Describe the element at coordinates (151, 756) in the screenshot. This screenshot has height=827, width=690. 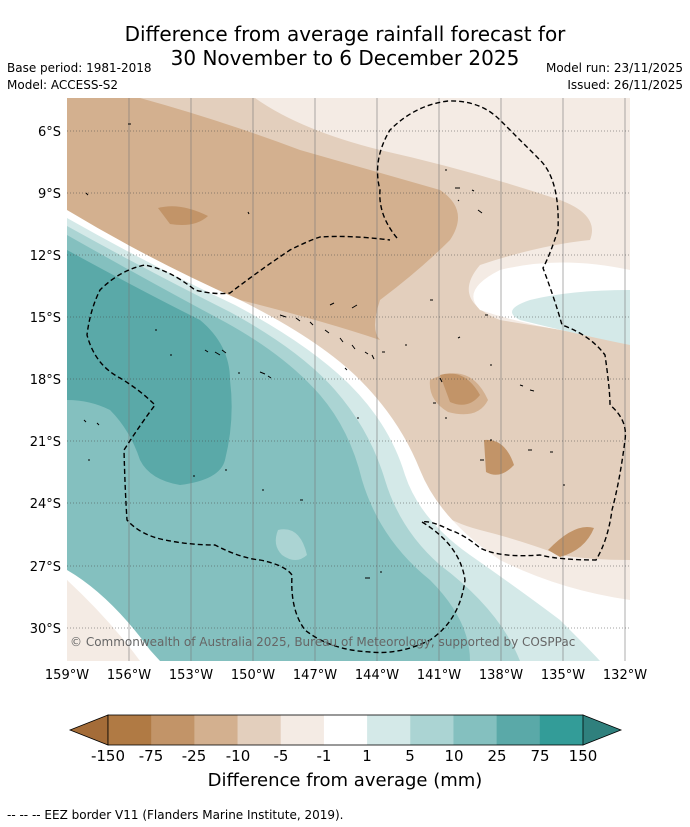
I see `colorbar-tick-label: -75` at that location.